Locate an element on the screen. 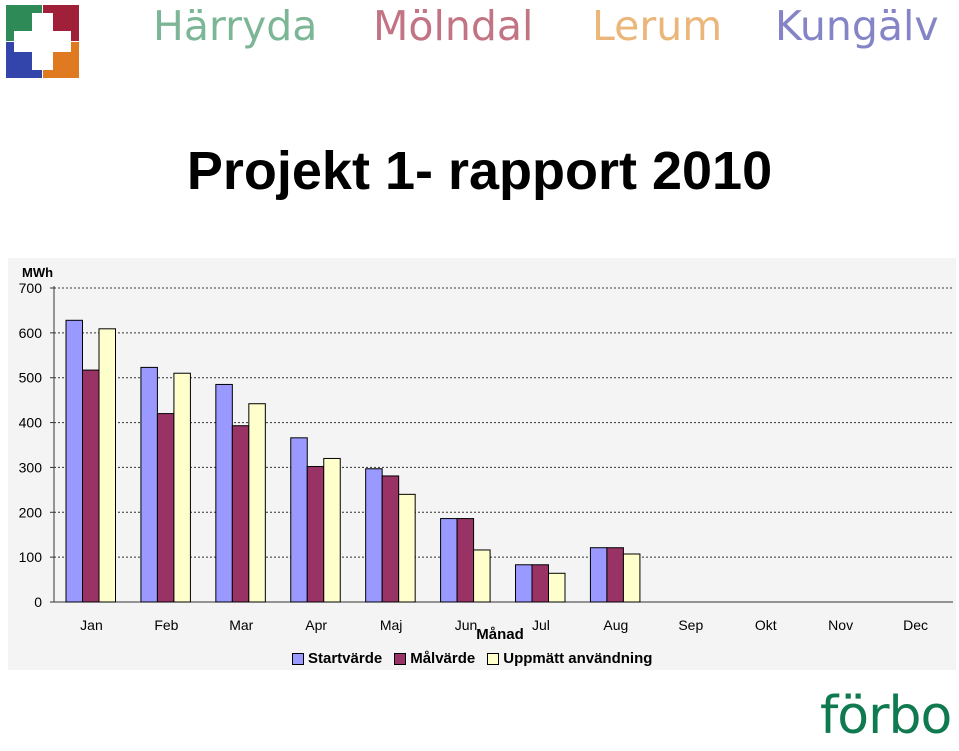  x-tick-label: Jul is located at coordinates (541, 625).